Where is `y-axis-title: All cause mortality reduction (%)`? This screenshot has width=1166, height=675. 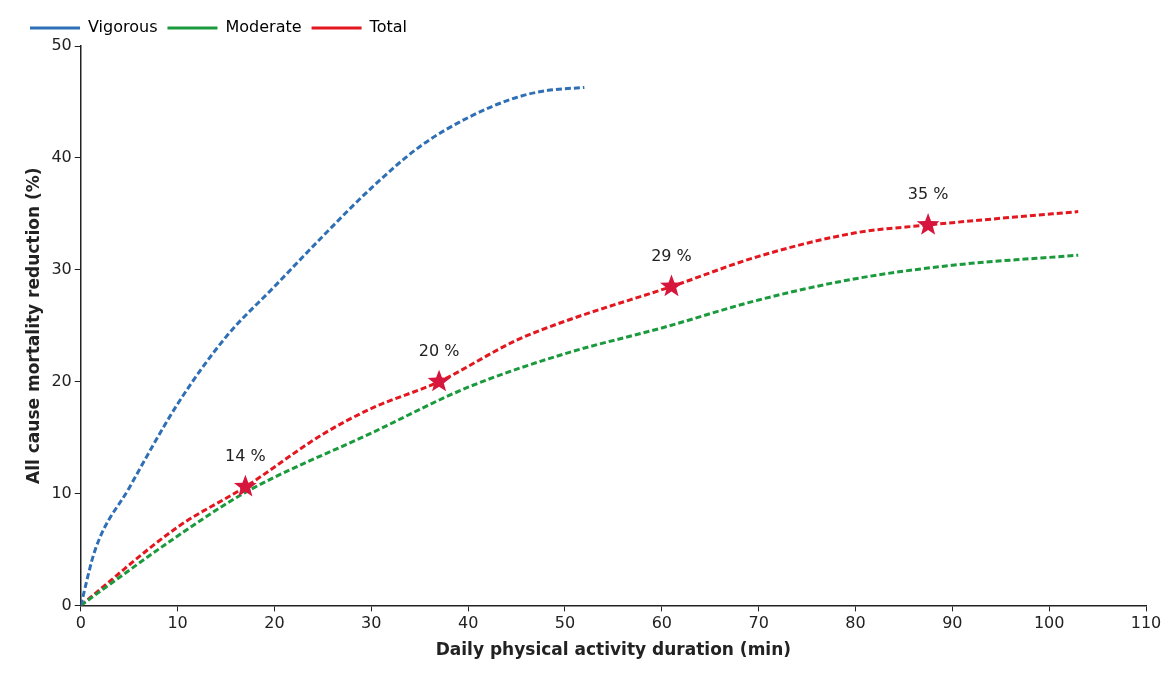
y-axis-title: All cause mortality reduction (%) is located at coordinates (32, 325).